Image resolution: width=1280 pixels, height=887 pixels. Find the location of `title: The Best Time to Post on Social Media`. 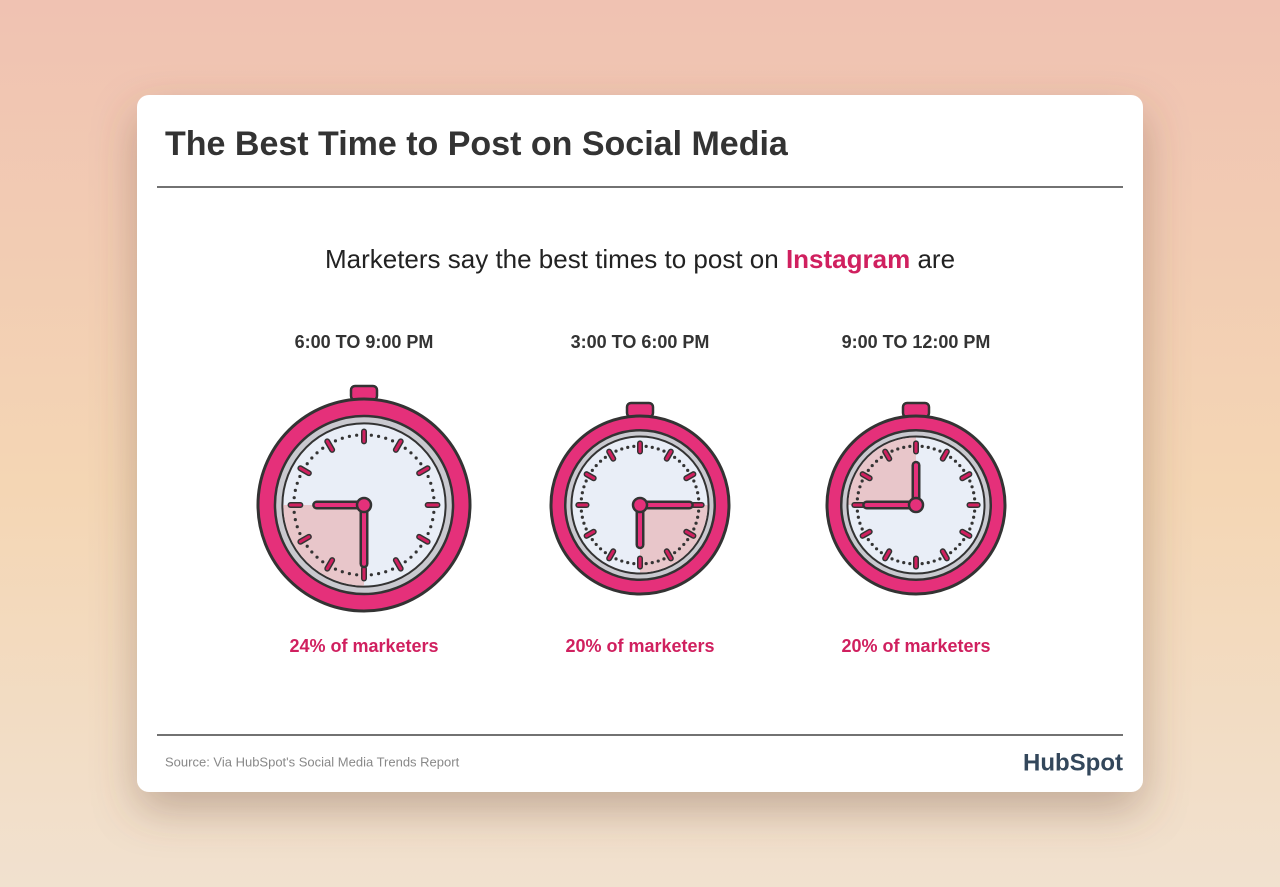

title: The Best Time to Post on Social Media is located at coordinates (477, 144).